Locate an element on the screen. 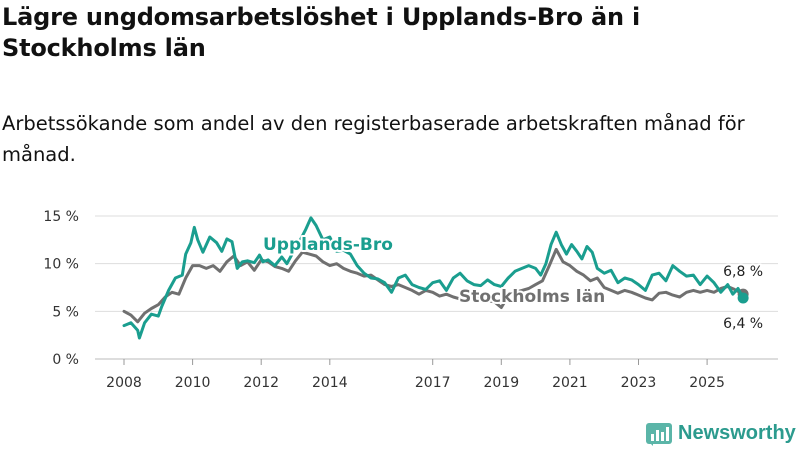 This screenshot has width=800, height=450. x-axis-ticks: 2008 2010 2012 2014 2017 2019 2021 2023 2025 is located at coordinates (415, 375).